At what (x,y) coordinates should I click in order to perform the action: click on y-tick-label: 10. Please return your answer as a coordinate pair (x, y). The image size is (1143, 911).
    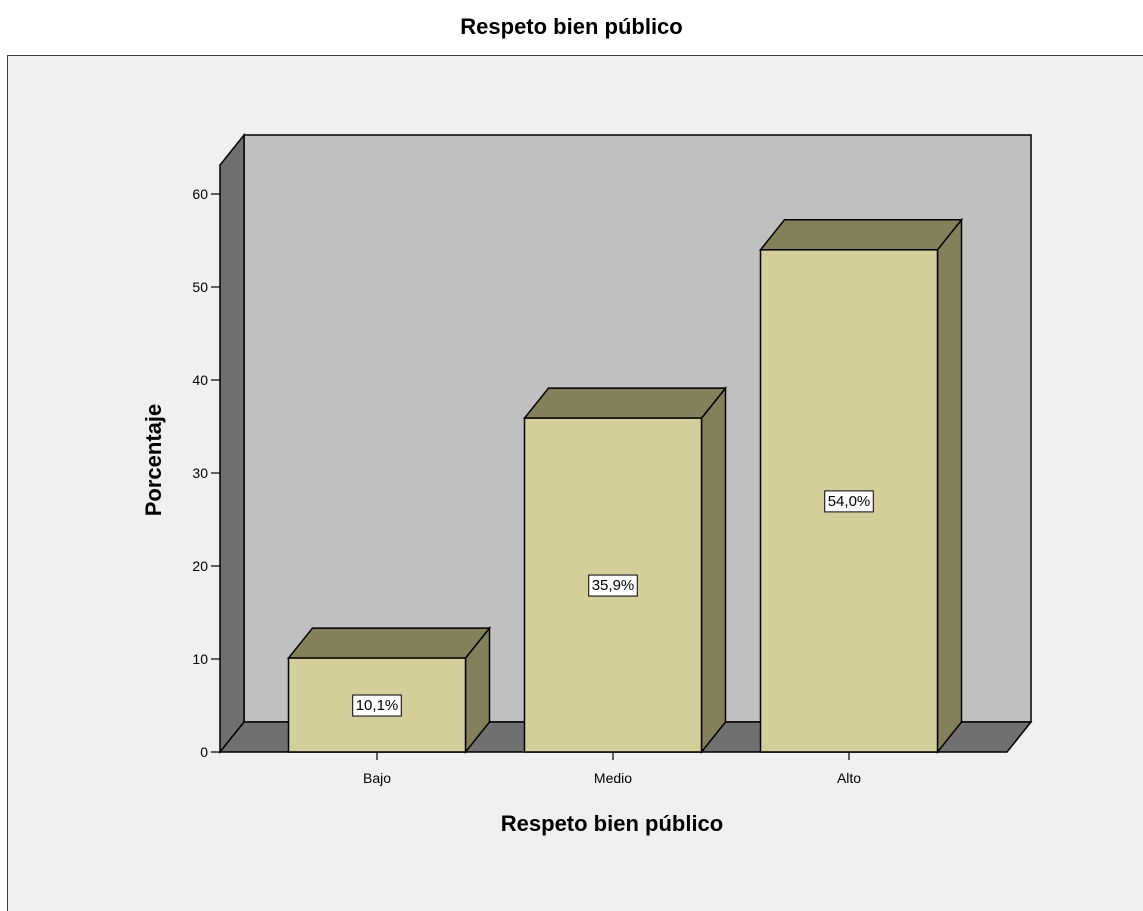
    Looking at the image, I should click on (200, 659).